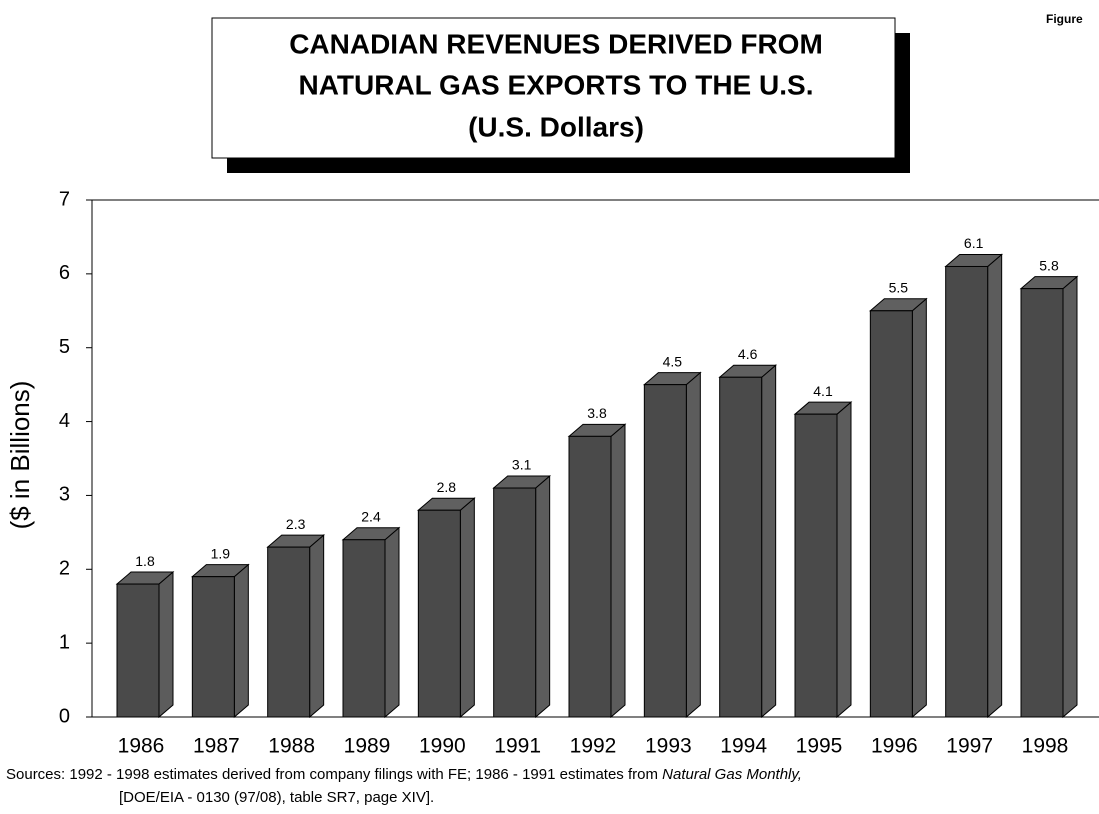  I want to click on x-tick-label: 1998, so click(1045, 746).